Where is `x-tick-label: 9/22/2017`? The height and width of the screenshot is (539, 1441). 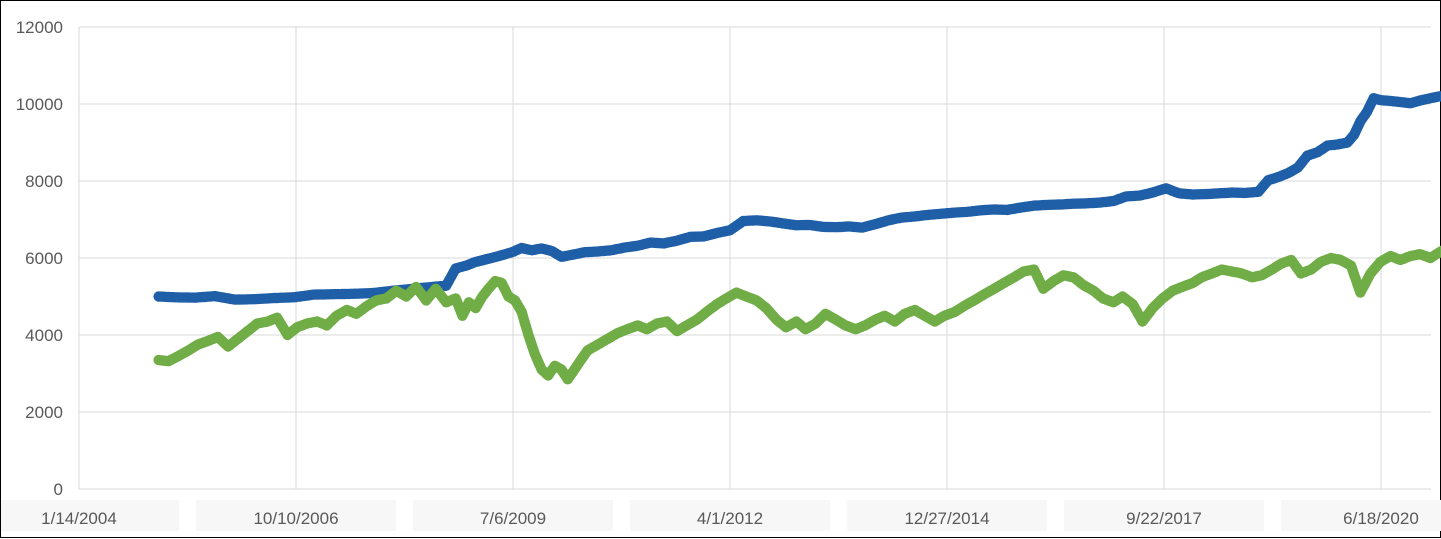 x-tick-label: 9/22/2017 is located at coordinates (1164, 518).